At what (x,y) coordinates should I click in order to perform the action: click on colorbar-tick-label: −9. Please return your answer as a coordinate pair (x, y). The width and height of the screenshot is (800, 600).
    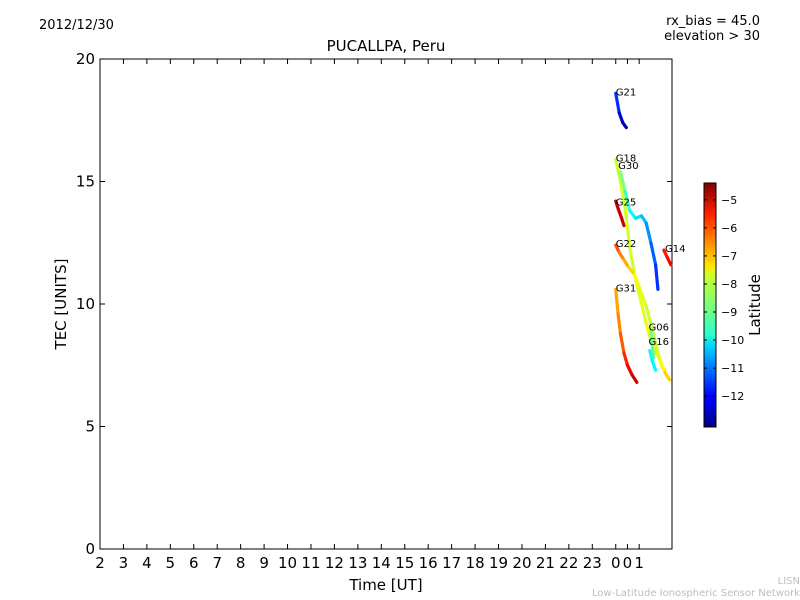
    Looking at the image, I should click on (729, 312).